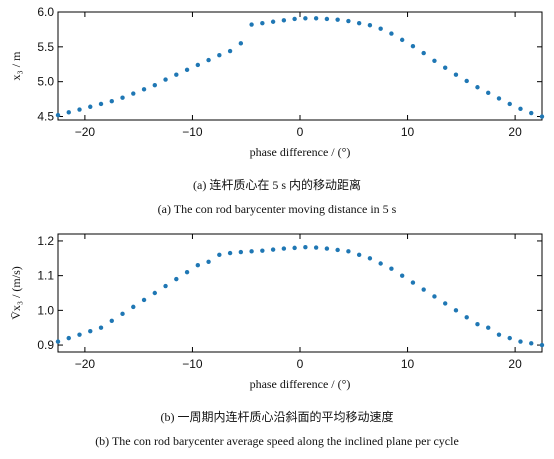 The image size is (554, 459). What do you see at coordinates (45, 241) in the screenshot?
I see `chart-b-ytick-label: 1.2` at bounding box center [45, 241].